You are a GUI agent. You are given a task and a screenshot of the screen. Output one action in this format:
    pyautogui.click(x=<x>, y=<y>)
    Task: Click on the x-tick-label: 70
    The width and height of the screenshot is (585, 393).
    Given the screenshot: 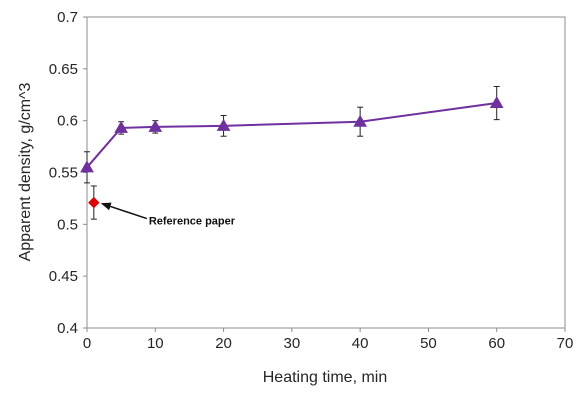 What is the action you would take?
    pyautogui.click(x=565, y=343)
    